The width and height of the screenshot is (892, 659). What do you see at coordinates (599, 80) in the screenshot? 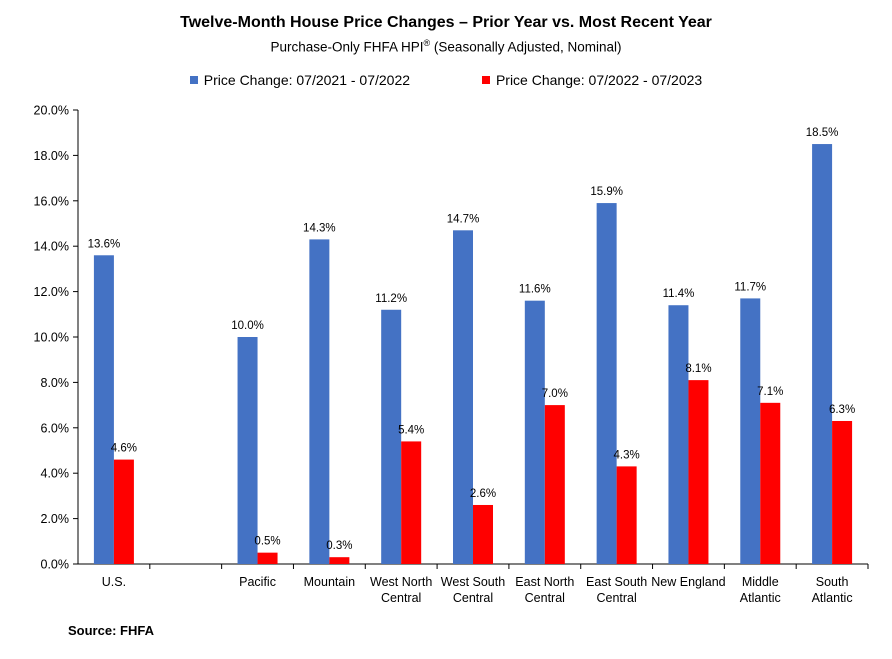
I see `legend-label-recent-year: Price Change: 07/2022 - 07/2023` at bounding box center [599, 80].